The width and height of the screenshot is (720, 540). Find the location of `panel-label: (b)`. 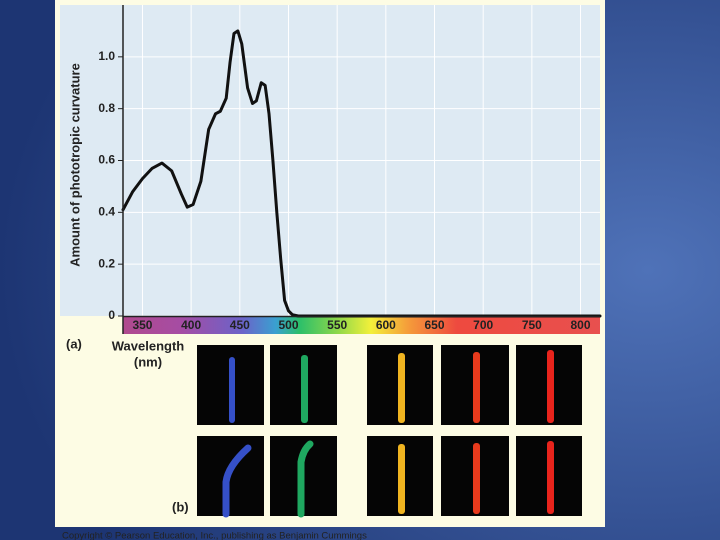

panel-label: (b) is located at coordinates (180, 506).